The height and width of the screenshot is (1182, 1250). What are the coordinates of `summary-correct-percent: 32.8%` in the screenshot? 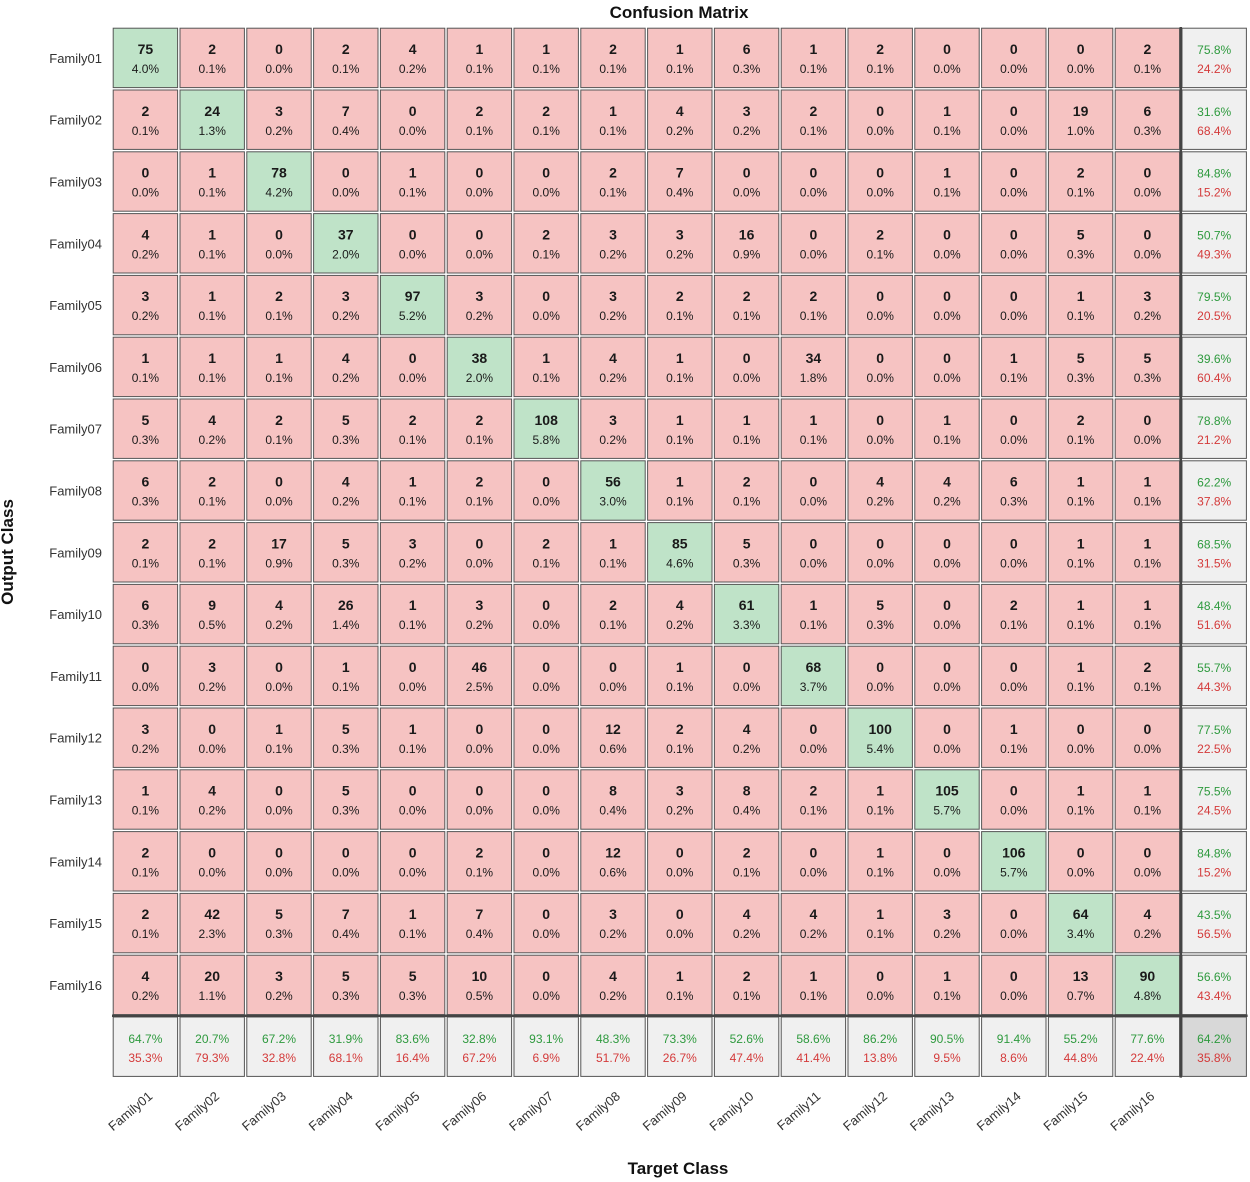 It's located at (479, 1039).